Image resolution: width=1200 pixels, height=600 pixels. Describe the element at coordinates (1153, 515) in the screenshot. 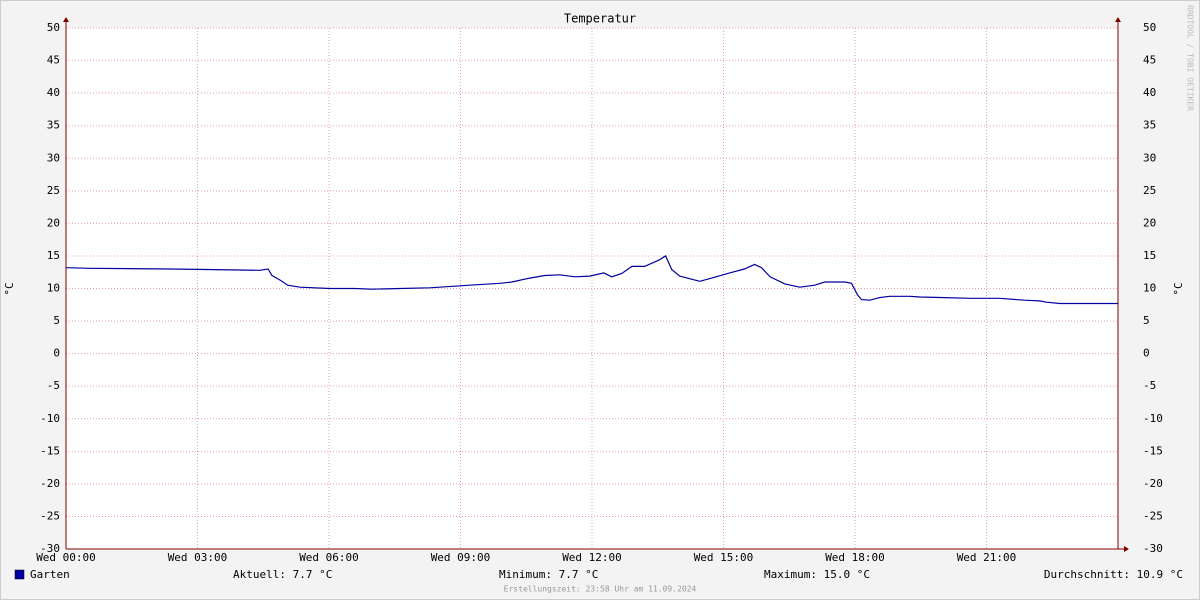

I see `y2-tick-label: -25` at that location.